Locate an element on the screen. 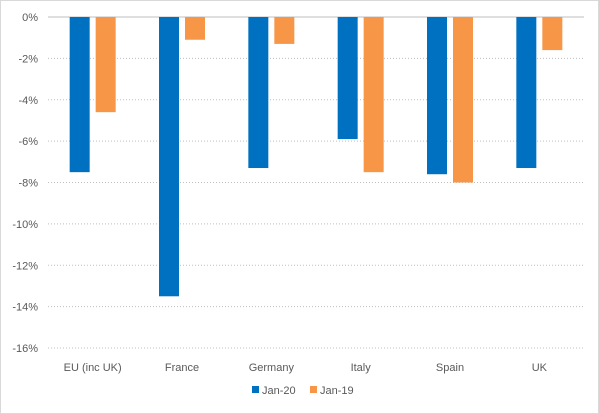 The image size is (599, 414). x-category-label: France is located at coordinates (182, 368).